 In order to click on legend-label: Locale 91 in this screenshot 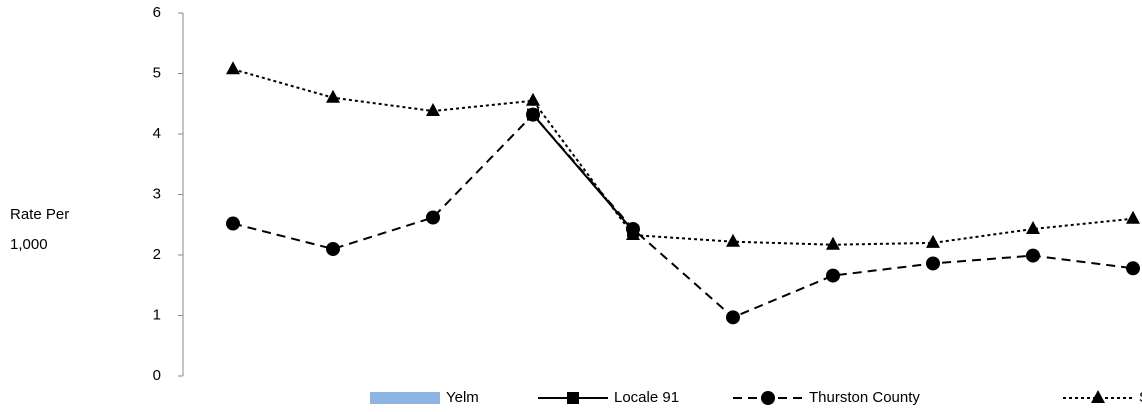, I will do `click(646, 397)`.